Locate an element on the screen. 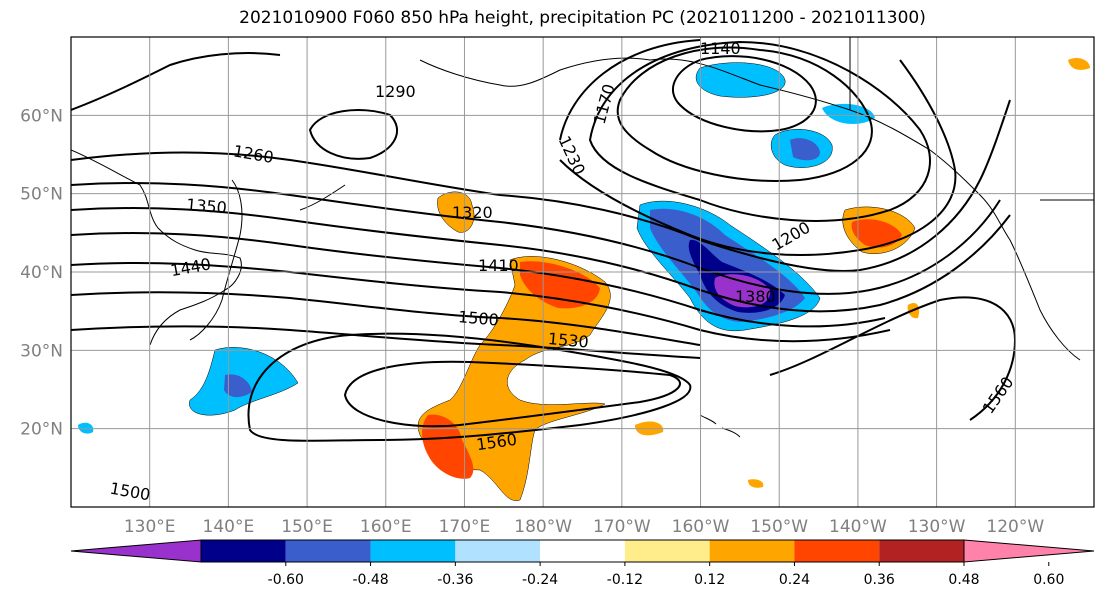  latitude-labels: 60°N 50°N 40°N 30°N 20°N is located at coordinates (41, 272).